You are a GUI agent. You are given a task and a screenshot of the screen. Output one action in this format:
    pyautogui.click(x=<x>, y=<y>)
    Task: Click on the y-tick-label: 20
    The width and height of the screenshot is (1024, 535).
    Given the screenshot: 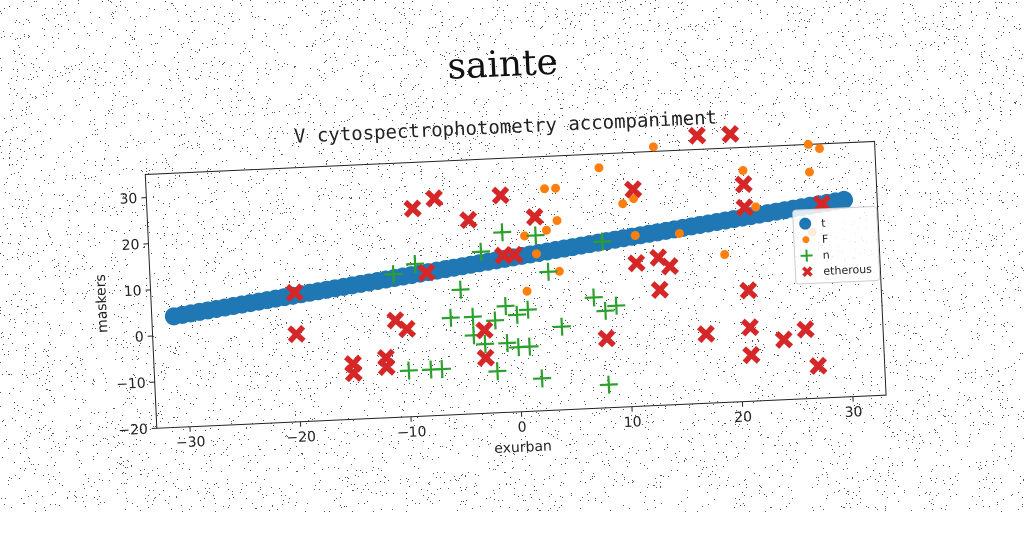 What is the action you would take?
    pyautogui.click(x=130, y=245)
    